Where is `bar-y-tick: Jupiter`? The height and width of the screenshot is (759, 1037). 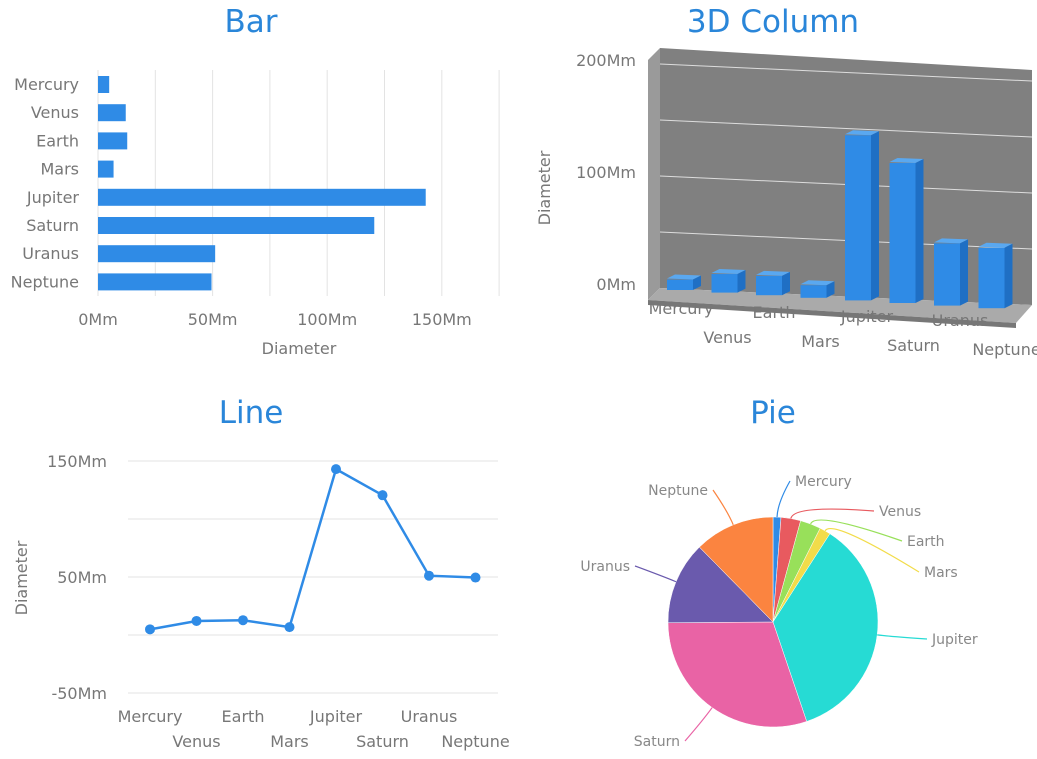
bar-y-tick: Jupiter is located at coordinates (53, 197).